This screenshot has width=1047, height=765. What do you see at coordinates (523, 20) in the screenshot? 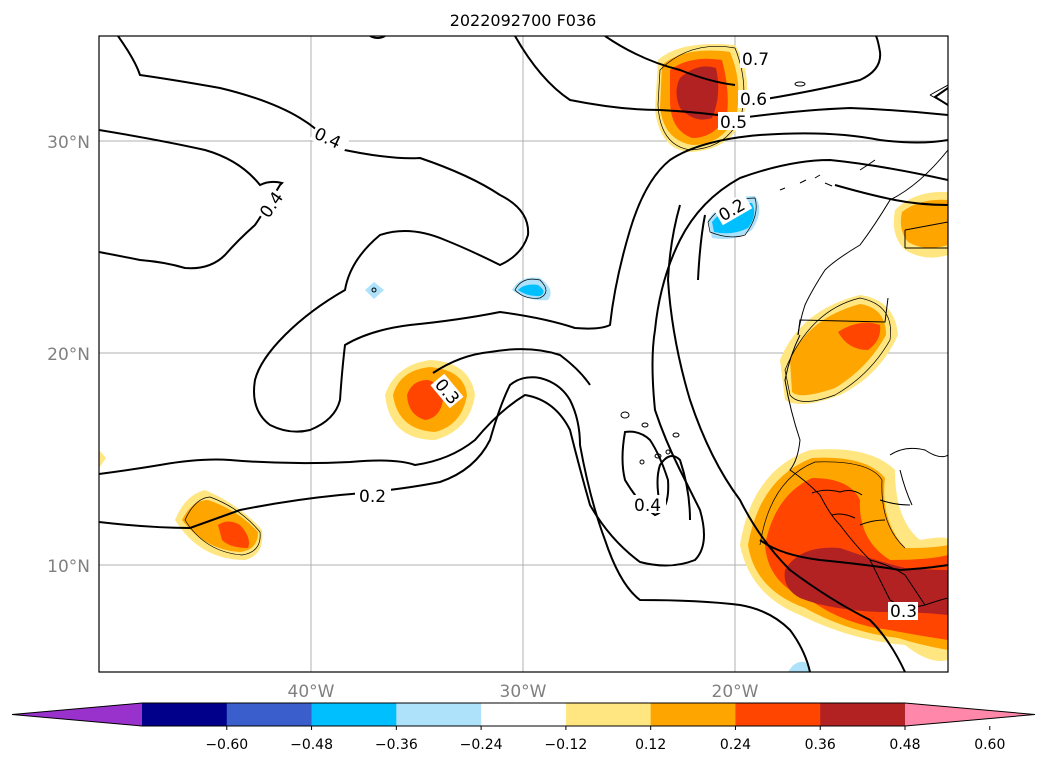
I see `figure-title: 2022092700 F036` at bounding box center [523, 20].